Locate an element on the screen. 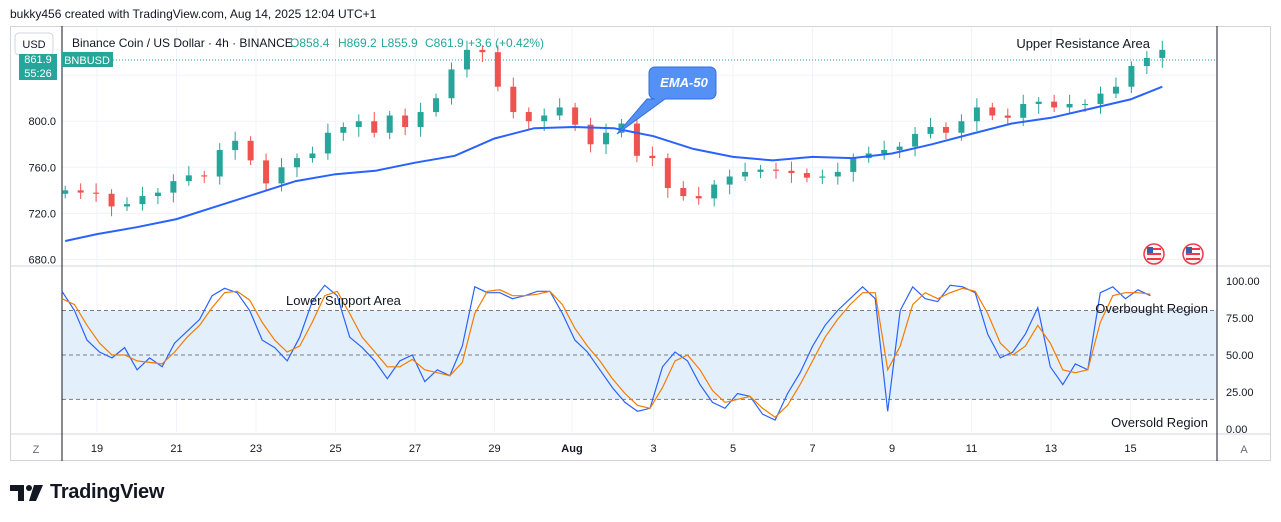  time-tick-label: 19 is located at coordinates (97, 449).